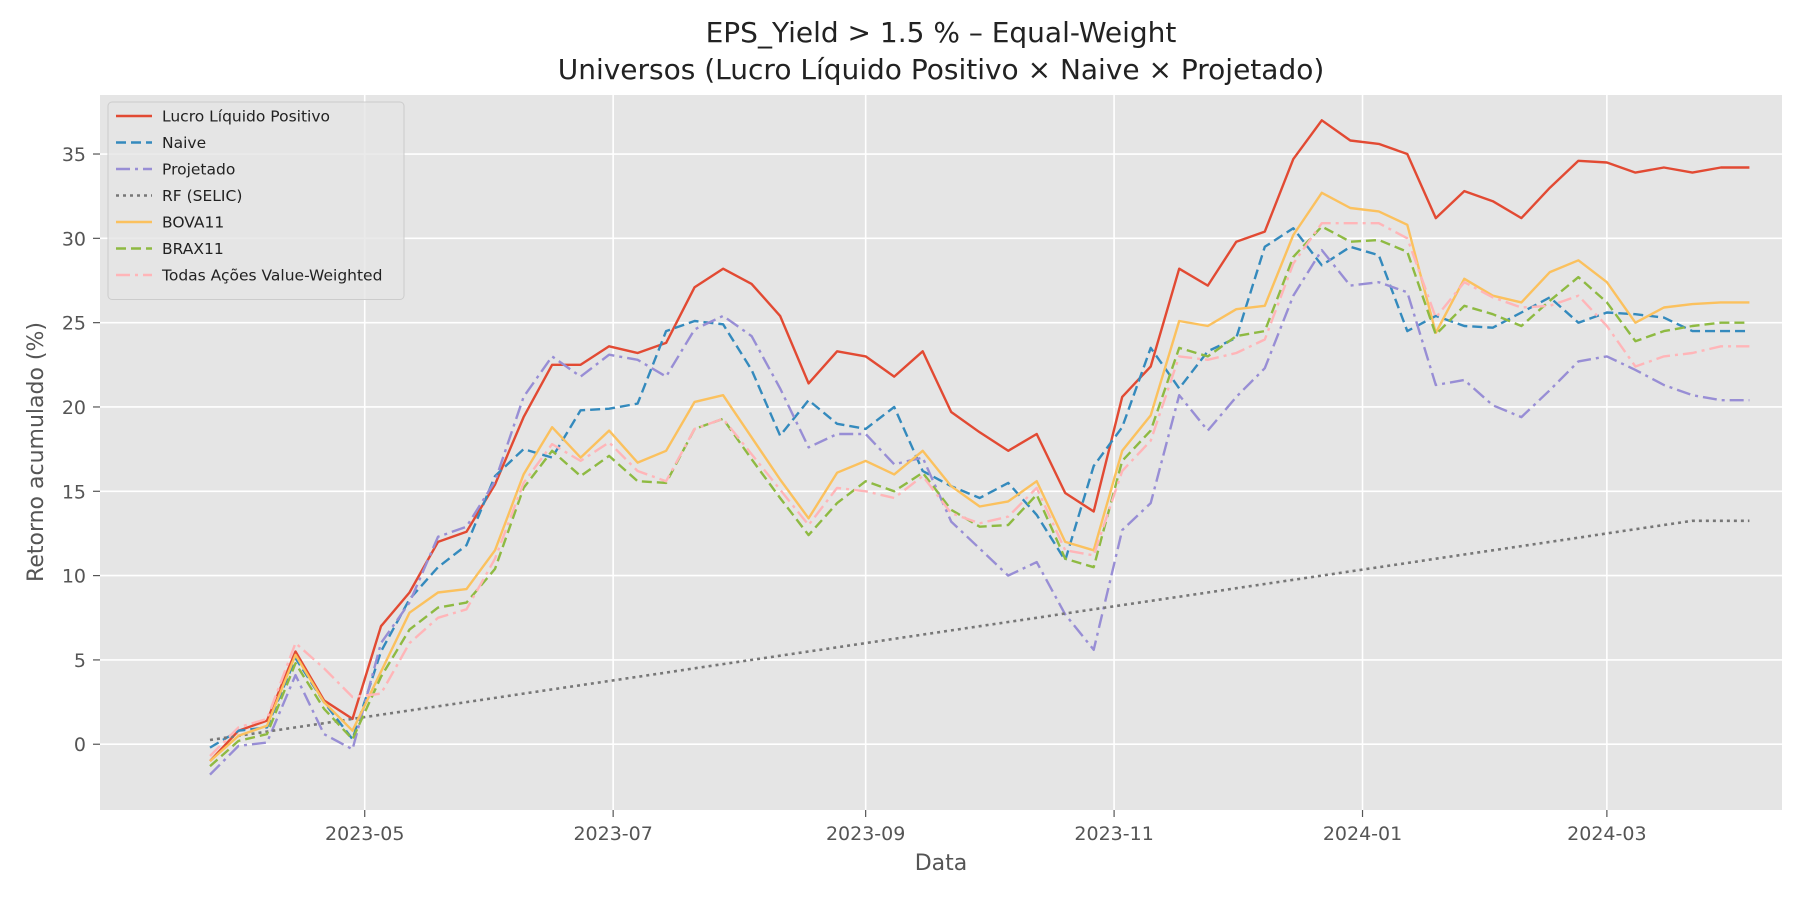 Image resolution: width=1800 pixels, height=904 pixels. Describe the element at coordinates (74, 408) in the screenshot. I see `y-tick-label: 20` at that location.